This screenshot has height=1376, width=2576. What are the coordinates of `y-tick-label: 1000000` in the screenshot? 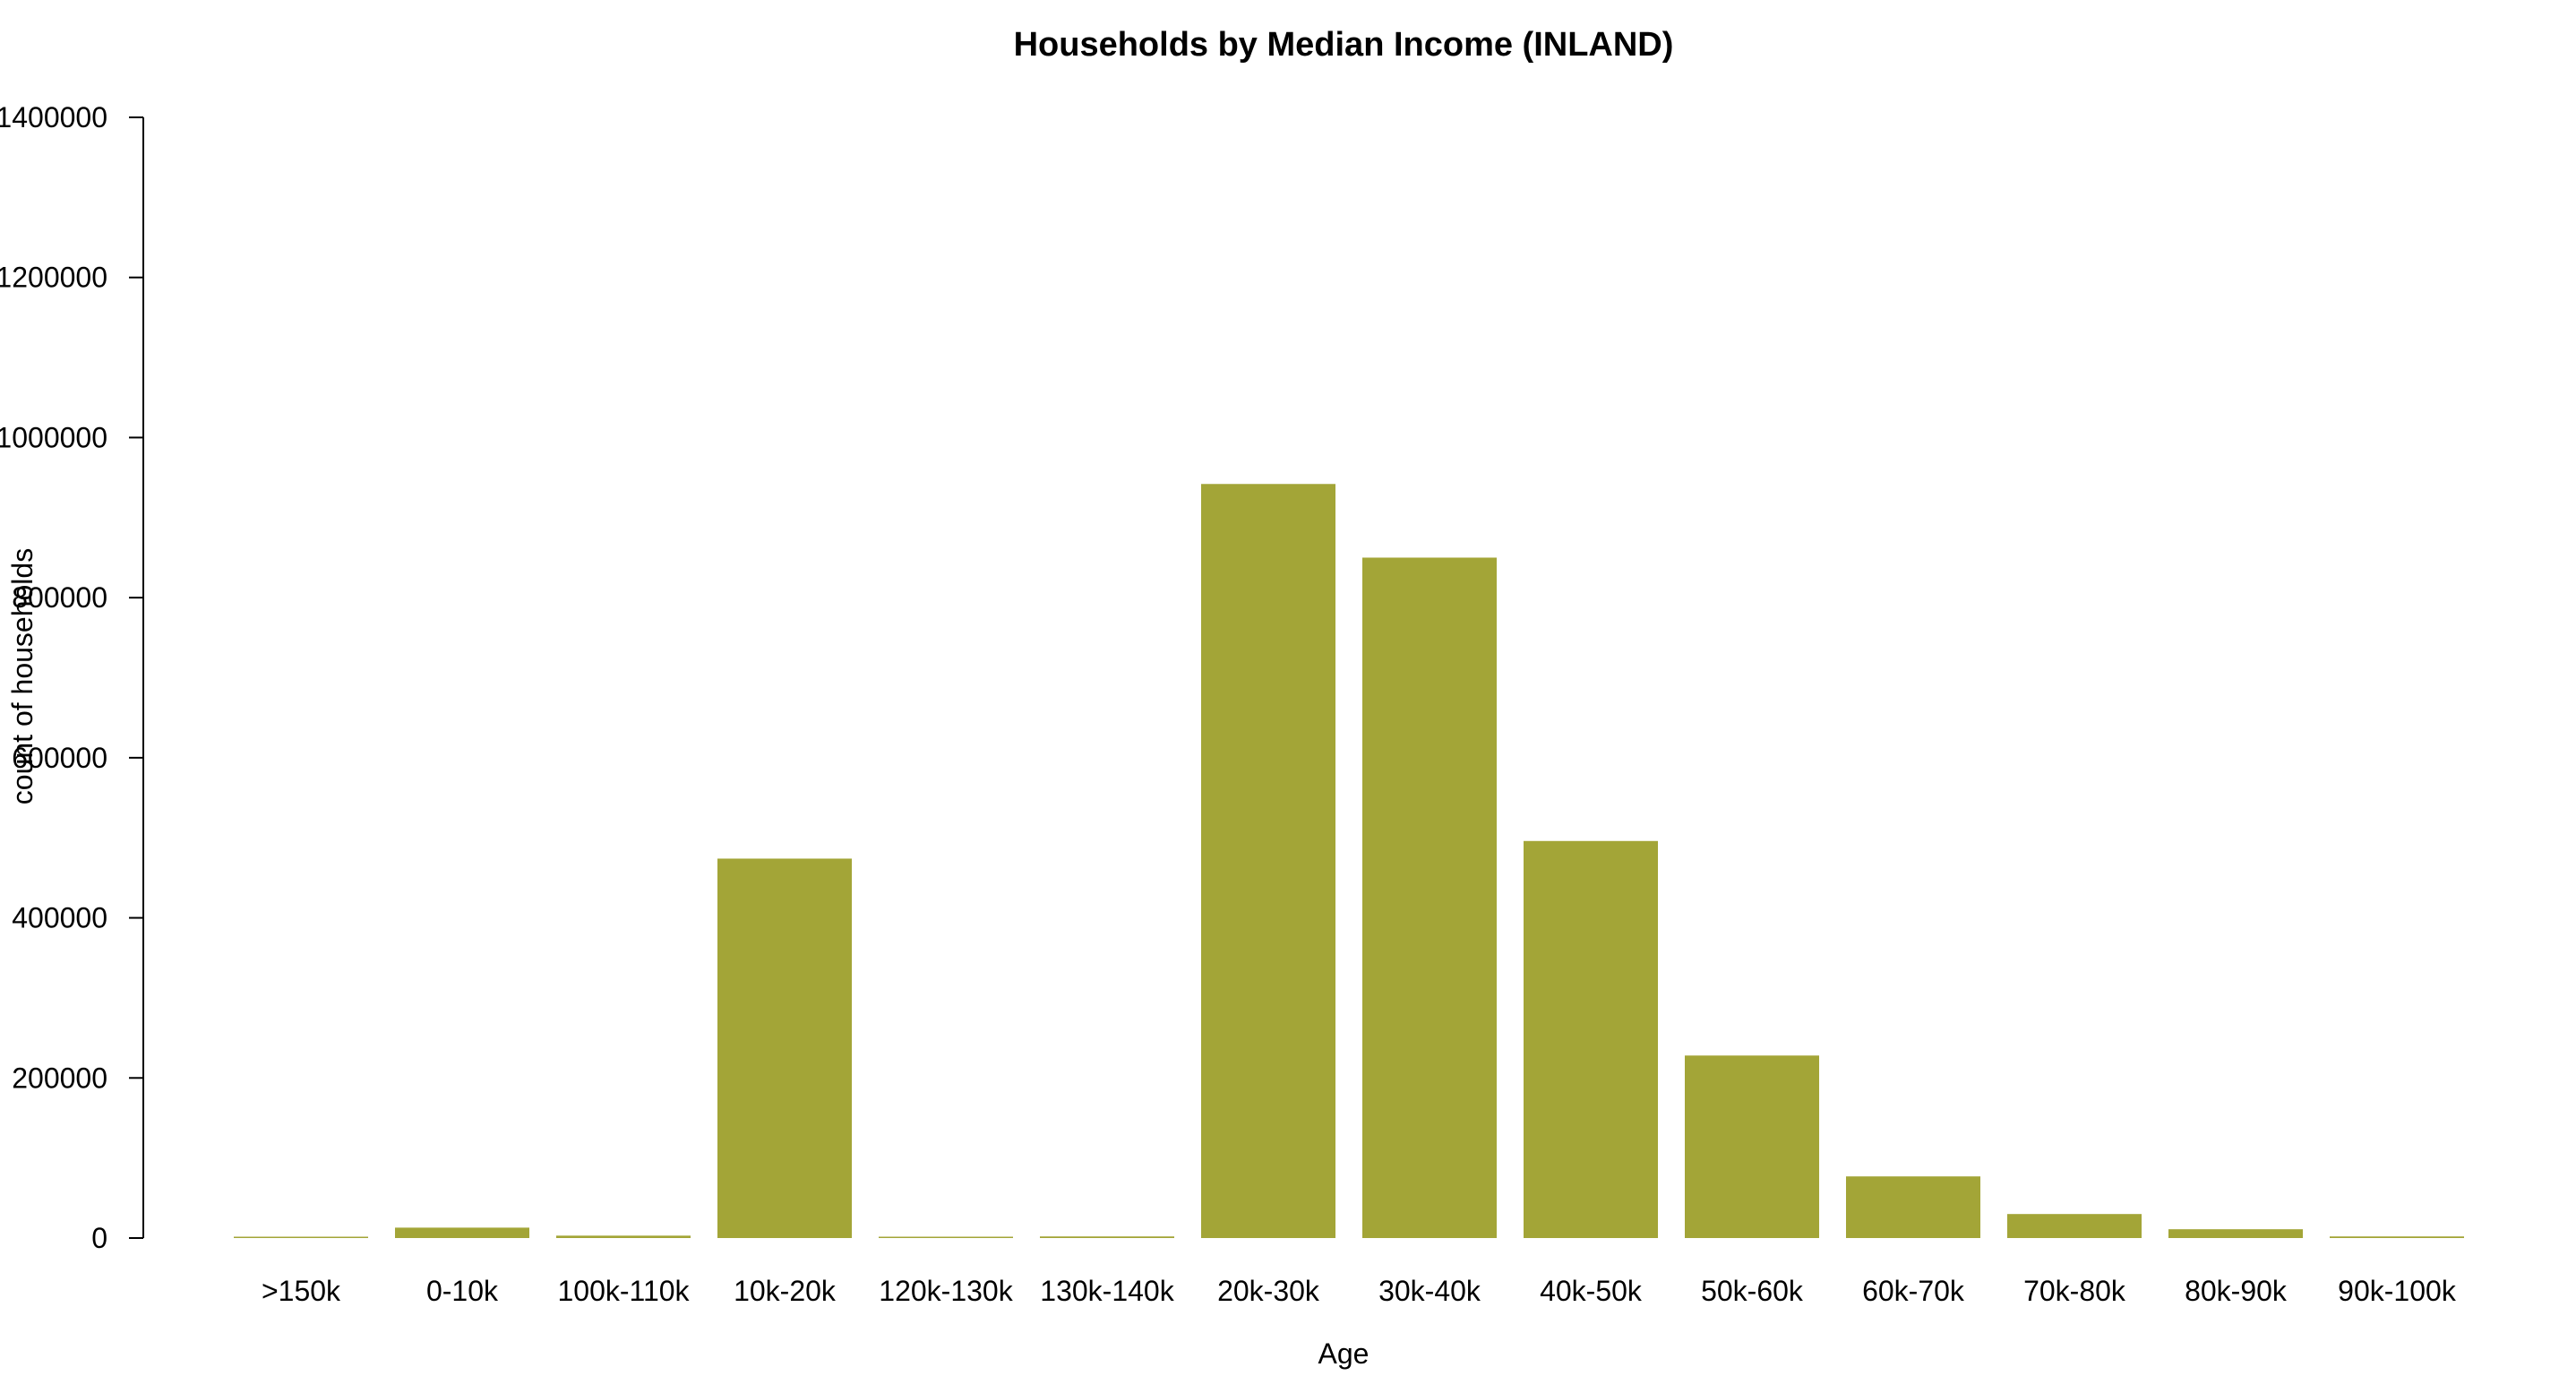 It's located at (53, 437).